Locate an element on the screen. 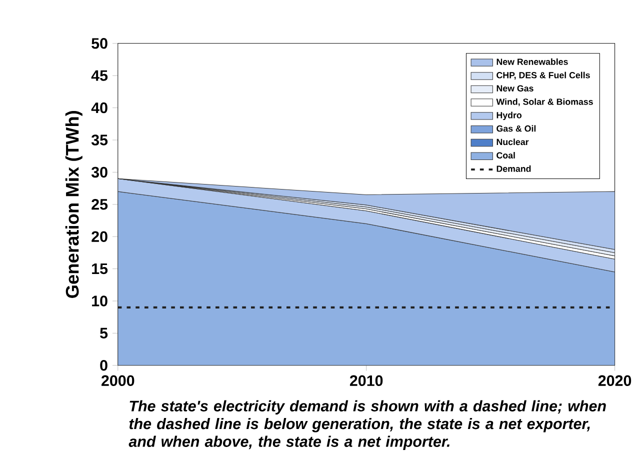  x-tick-label: 2010 is located at coordinates (366, 380).